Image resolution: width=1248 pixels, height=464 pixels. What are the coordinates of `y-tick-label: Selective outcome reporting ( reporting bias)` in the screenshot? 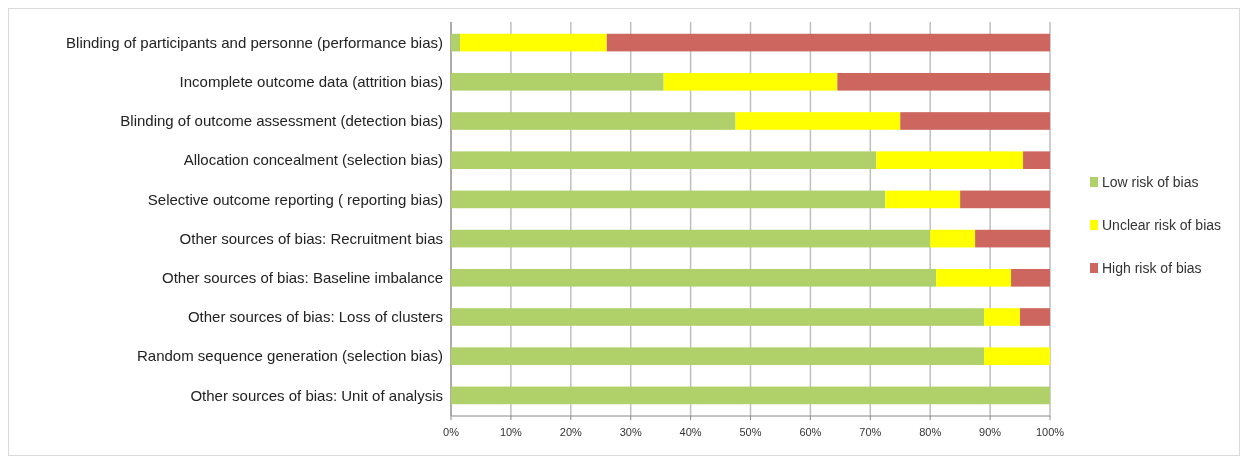 It's located at (295, 199).